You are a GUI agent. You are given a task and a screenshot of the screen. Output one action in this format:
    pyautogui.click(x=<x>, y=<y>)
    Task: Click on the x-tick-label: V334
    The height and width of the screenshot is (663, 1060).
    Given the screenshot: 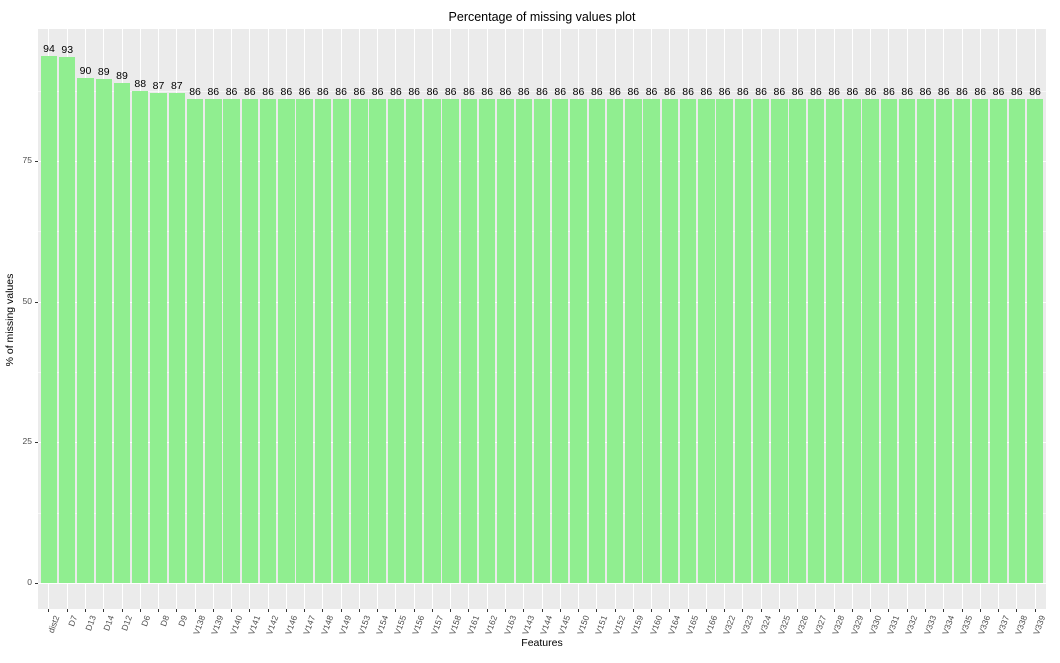 What is the action you would take?
    pyautogui.click(x=948, y=625)
    